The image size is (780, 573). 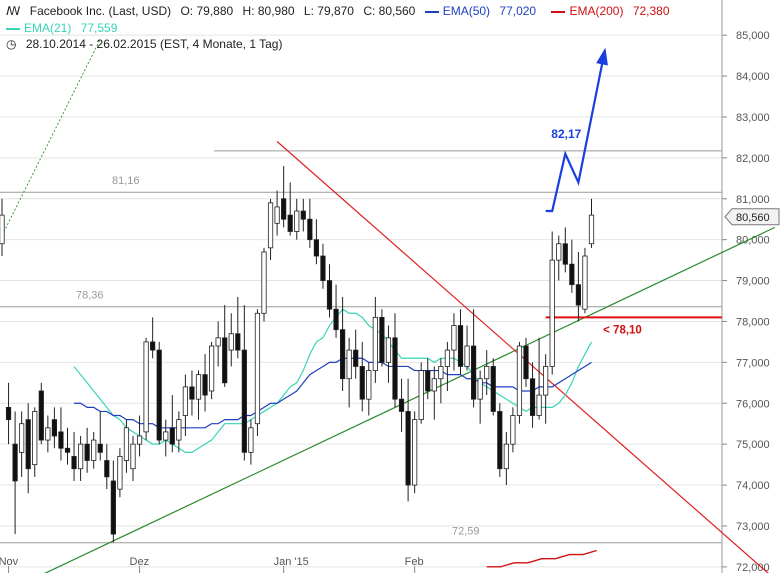 I want to click on y-tick-label: 82,000, so click(x=753, y=159).